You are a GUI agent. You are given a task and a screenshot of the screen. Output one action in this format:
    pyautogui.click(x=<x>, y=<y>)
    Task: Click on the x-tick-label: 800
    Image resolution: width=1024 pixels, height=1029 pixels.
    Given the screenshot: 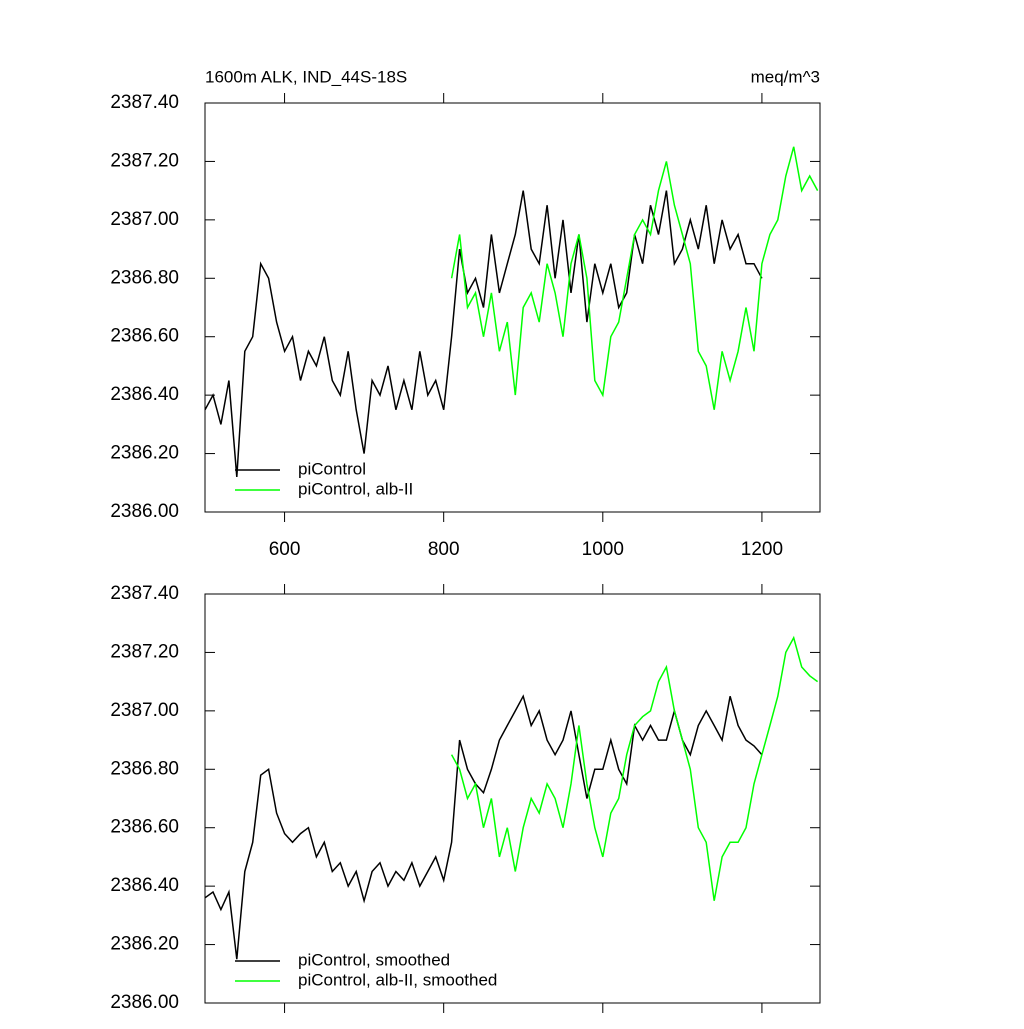 What is the action you would take?
    pyautogui.click(x=444, y=549)
    